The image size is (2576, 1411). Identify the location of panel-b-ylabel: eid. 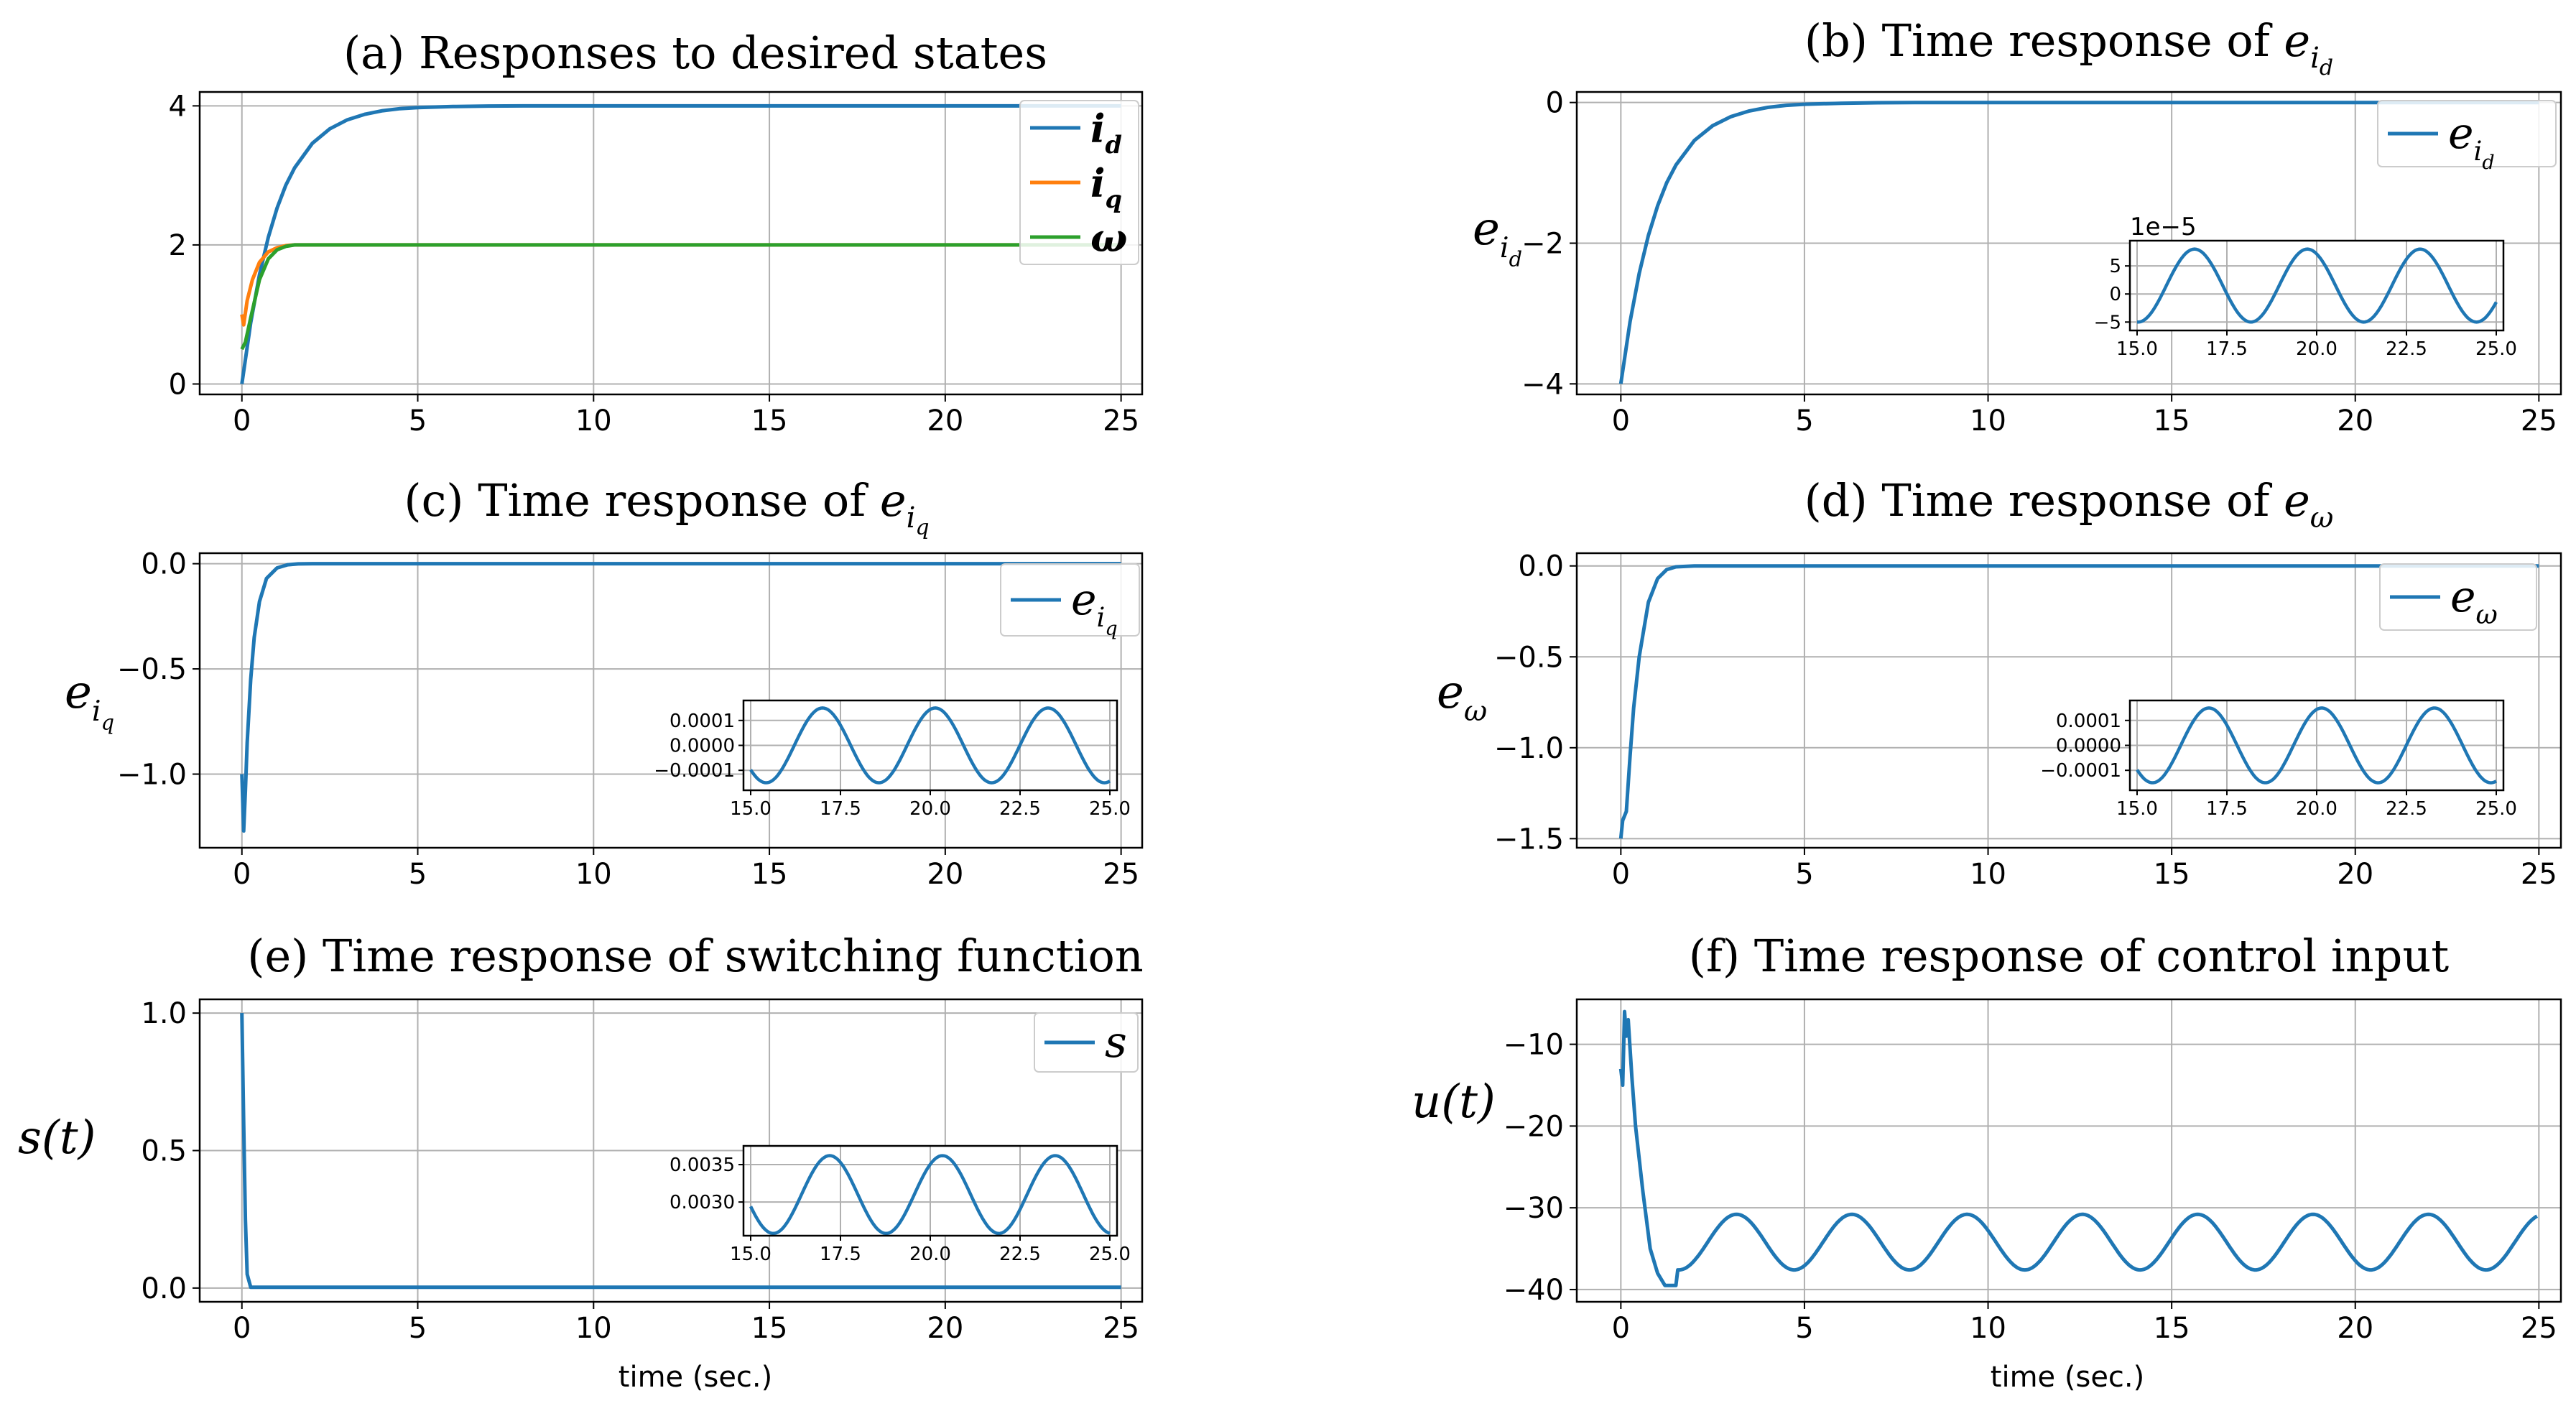
(1497, 238).